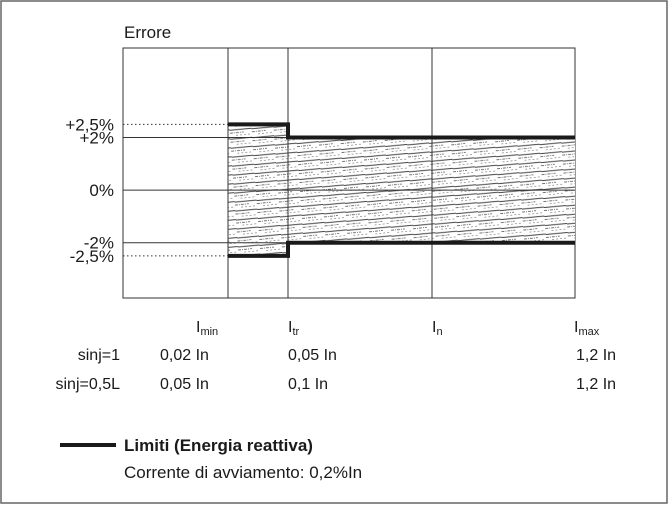  What do you see at coordinates (596, 384) in the screenshot?
I see `row-sinj-05l-imax: 1,2 In` at bounding box center [596, 384].